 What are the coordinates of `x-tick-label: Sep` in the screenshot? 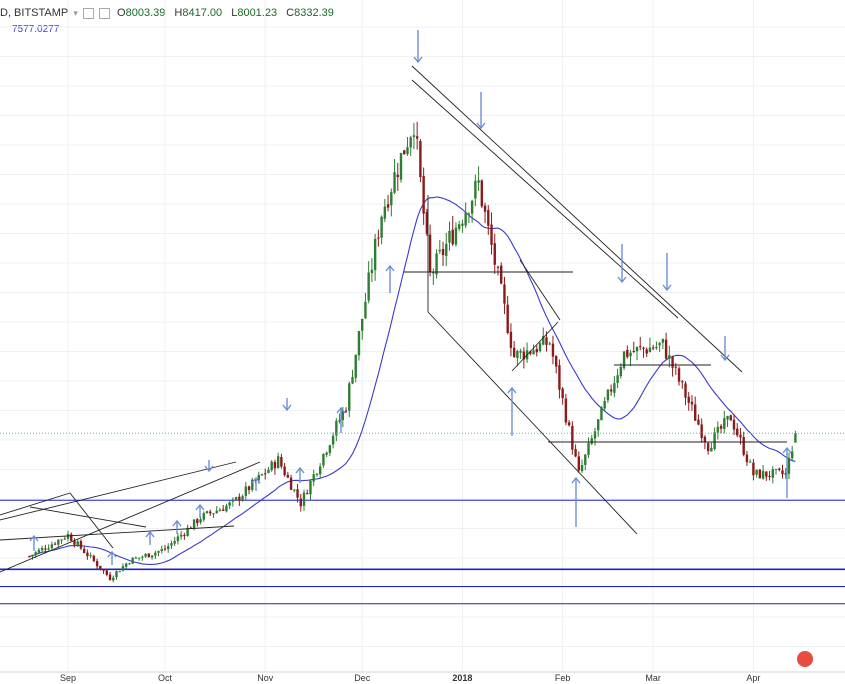 It's located at (68, 678).